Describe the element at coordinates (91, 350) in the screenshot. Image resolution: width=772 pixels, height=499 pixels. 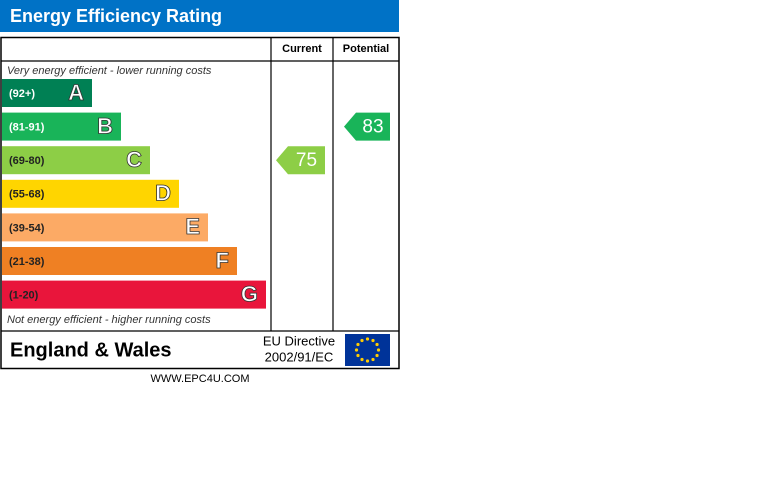
I see `region: England & Wales` at that location.